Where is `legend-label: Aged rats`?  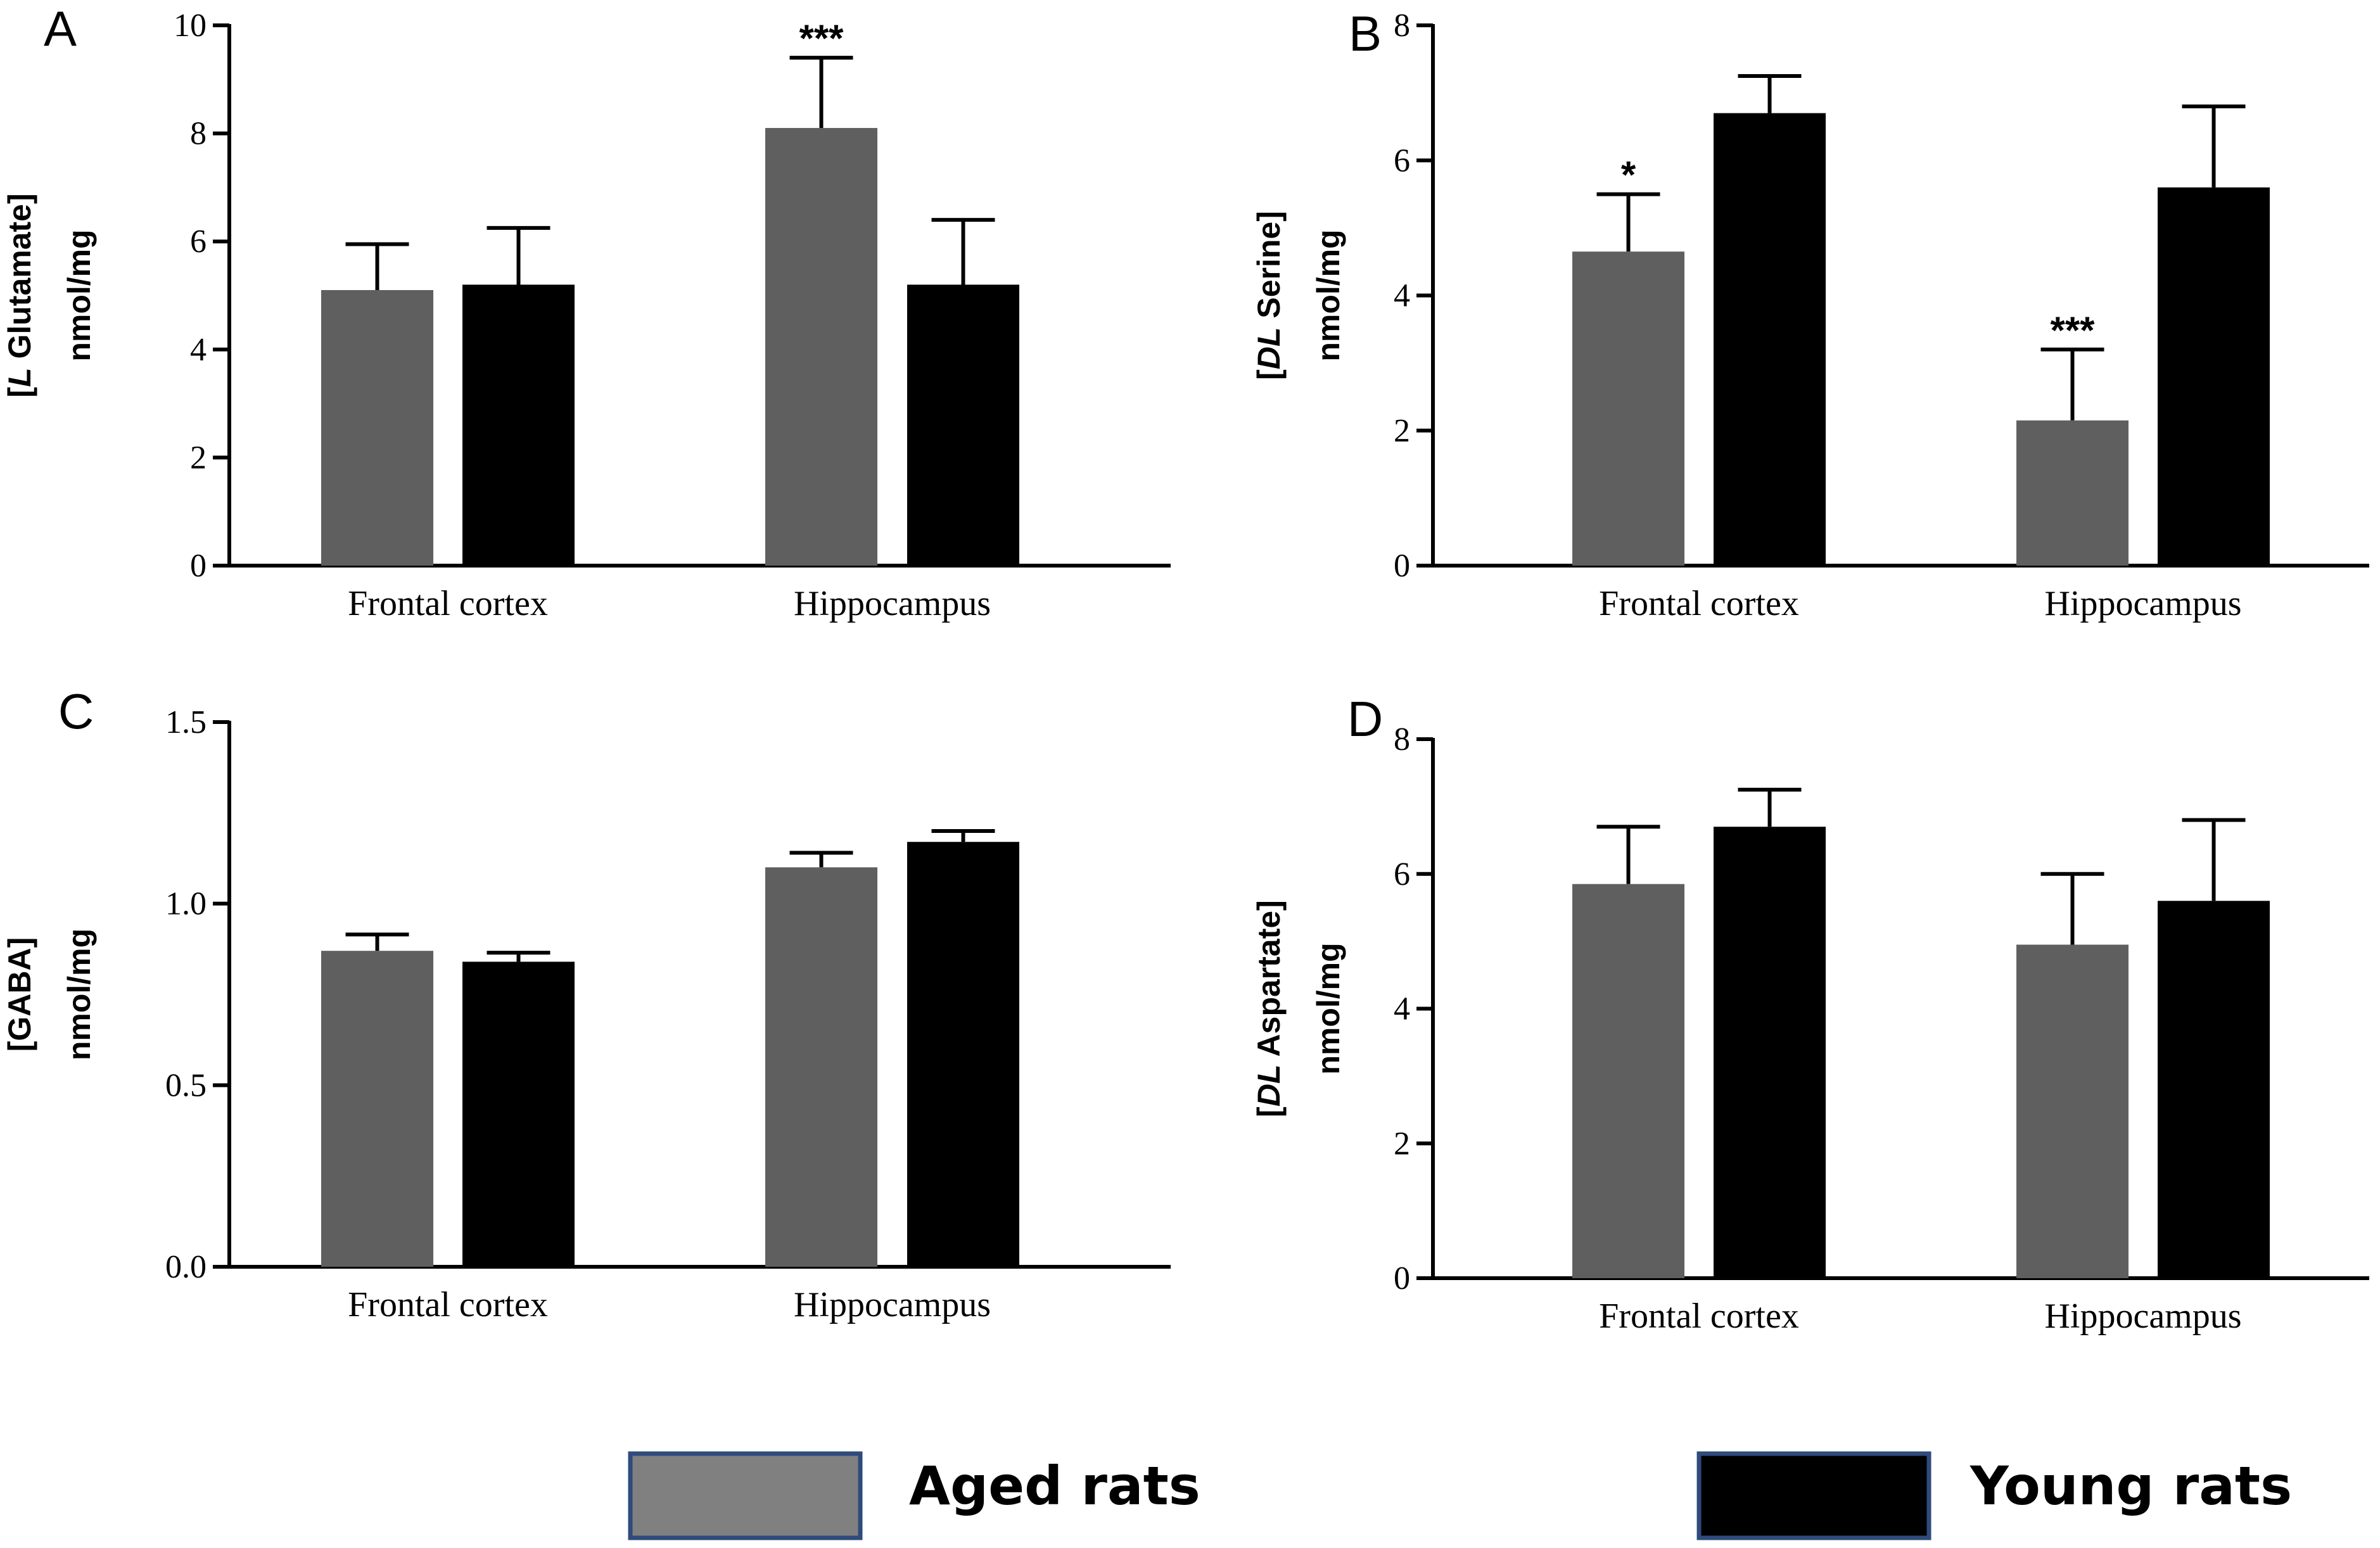 legend-label: Aged rats is located at coordinates (1054, 1486).